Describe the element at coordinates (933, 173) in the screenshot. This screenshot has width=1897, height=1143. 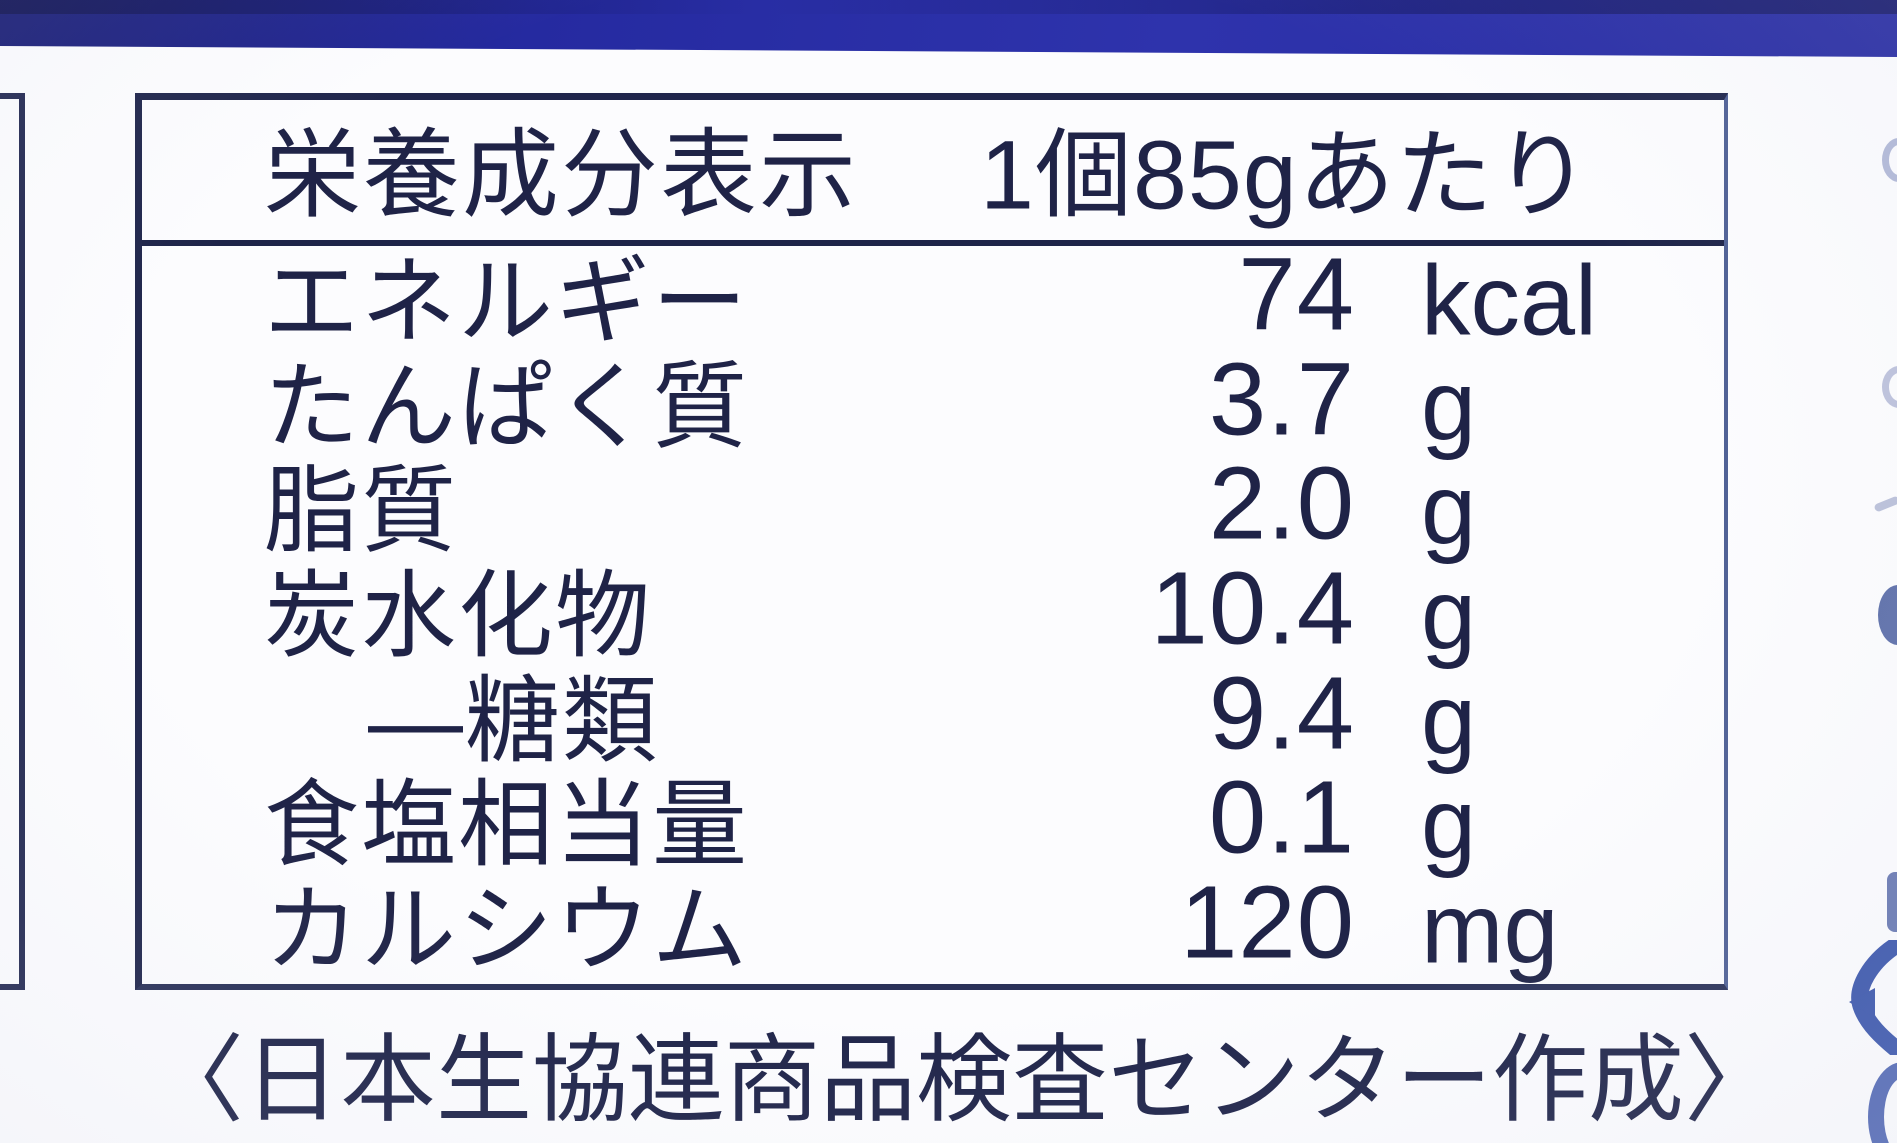
I see `nutrition-table-header: 栄養成分表示 1個85gあたり` at that location.